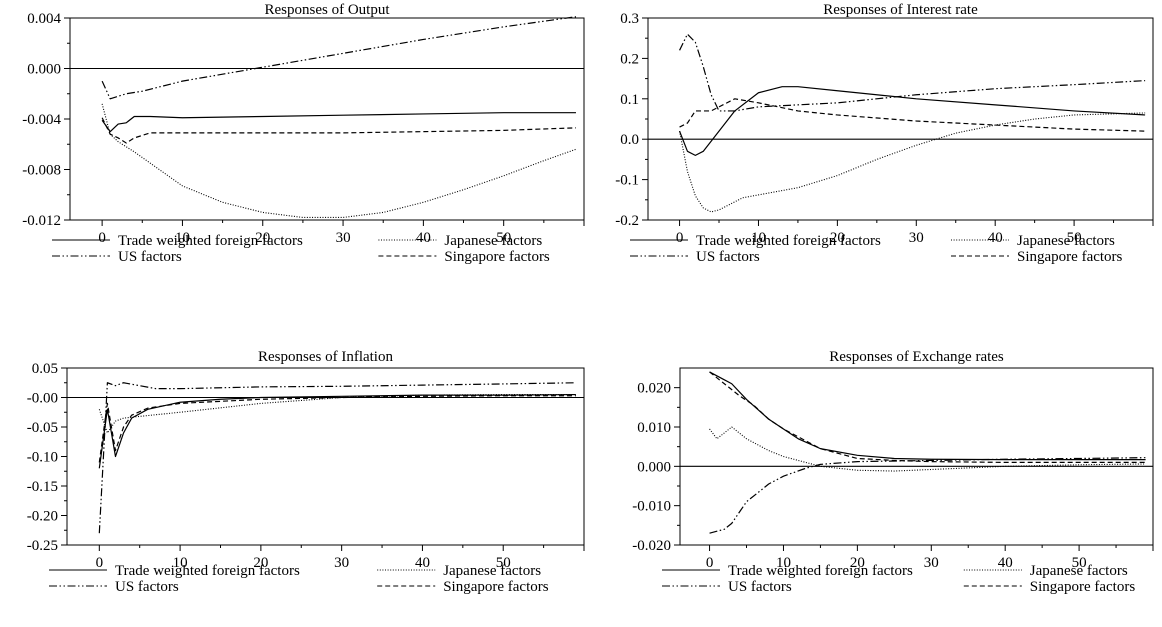 The height and width of the screenshot is (627, 1162). What do you see at coordinates (45, 369) in the screenshot?
I see `y-tick-label: 0.05` at bounding box center [45, 369].